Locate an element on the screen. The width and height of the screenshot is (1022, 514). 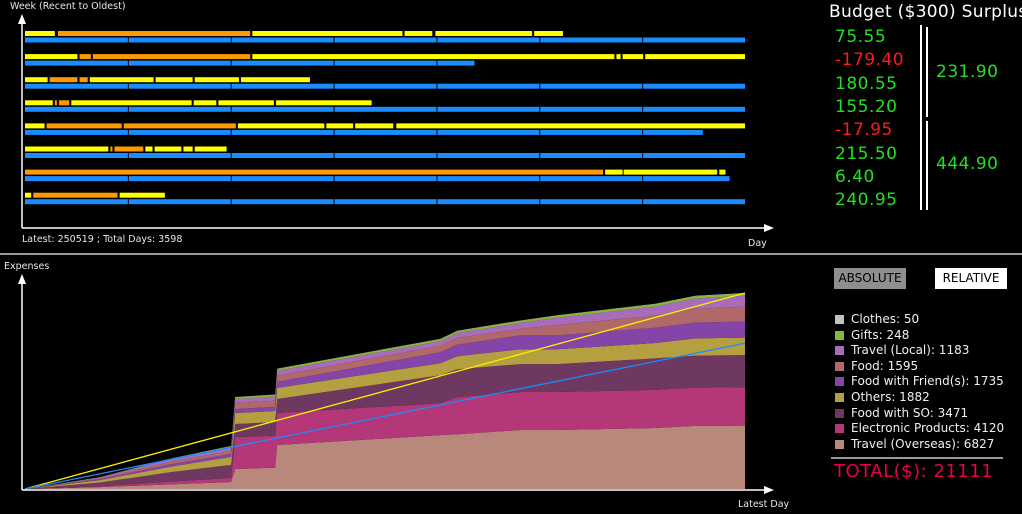
budget-week-surplus: -17.95 is located at coordinates (864, 130).